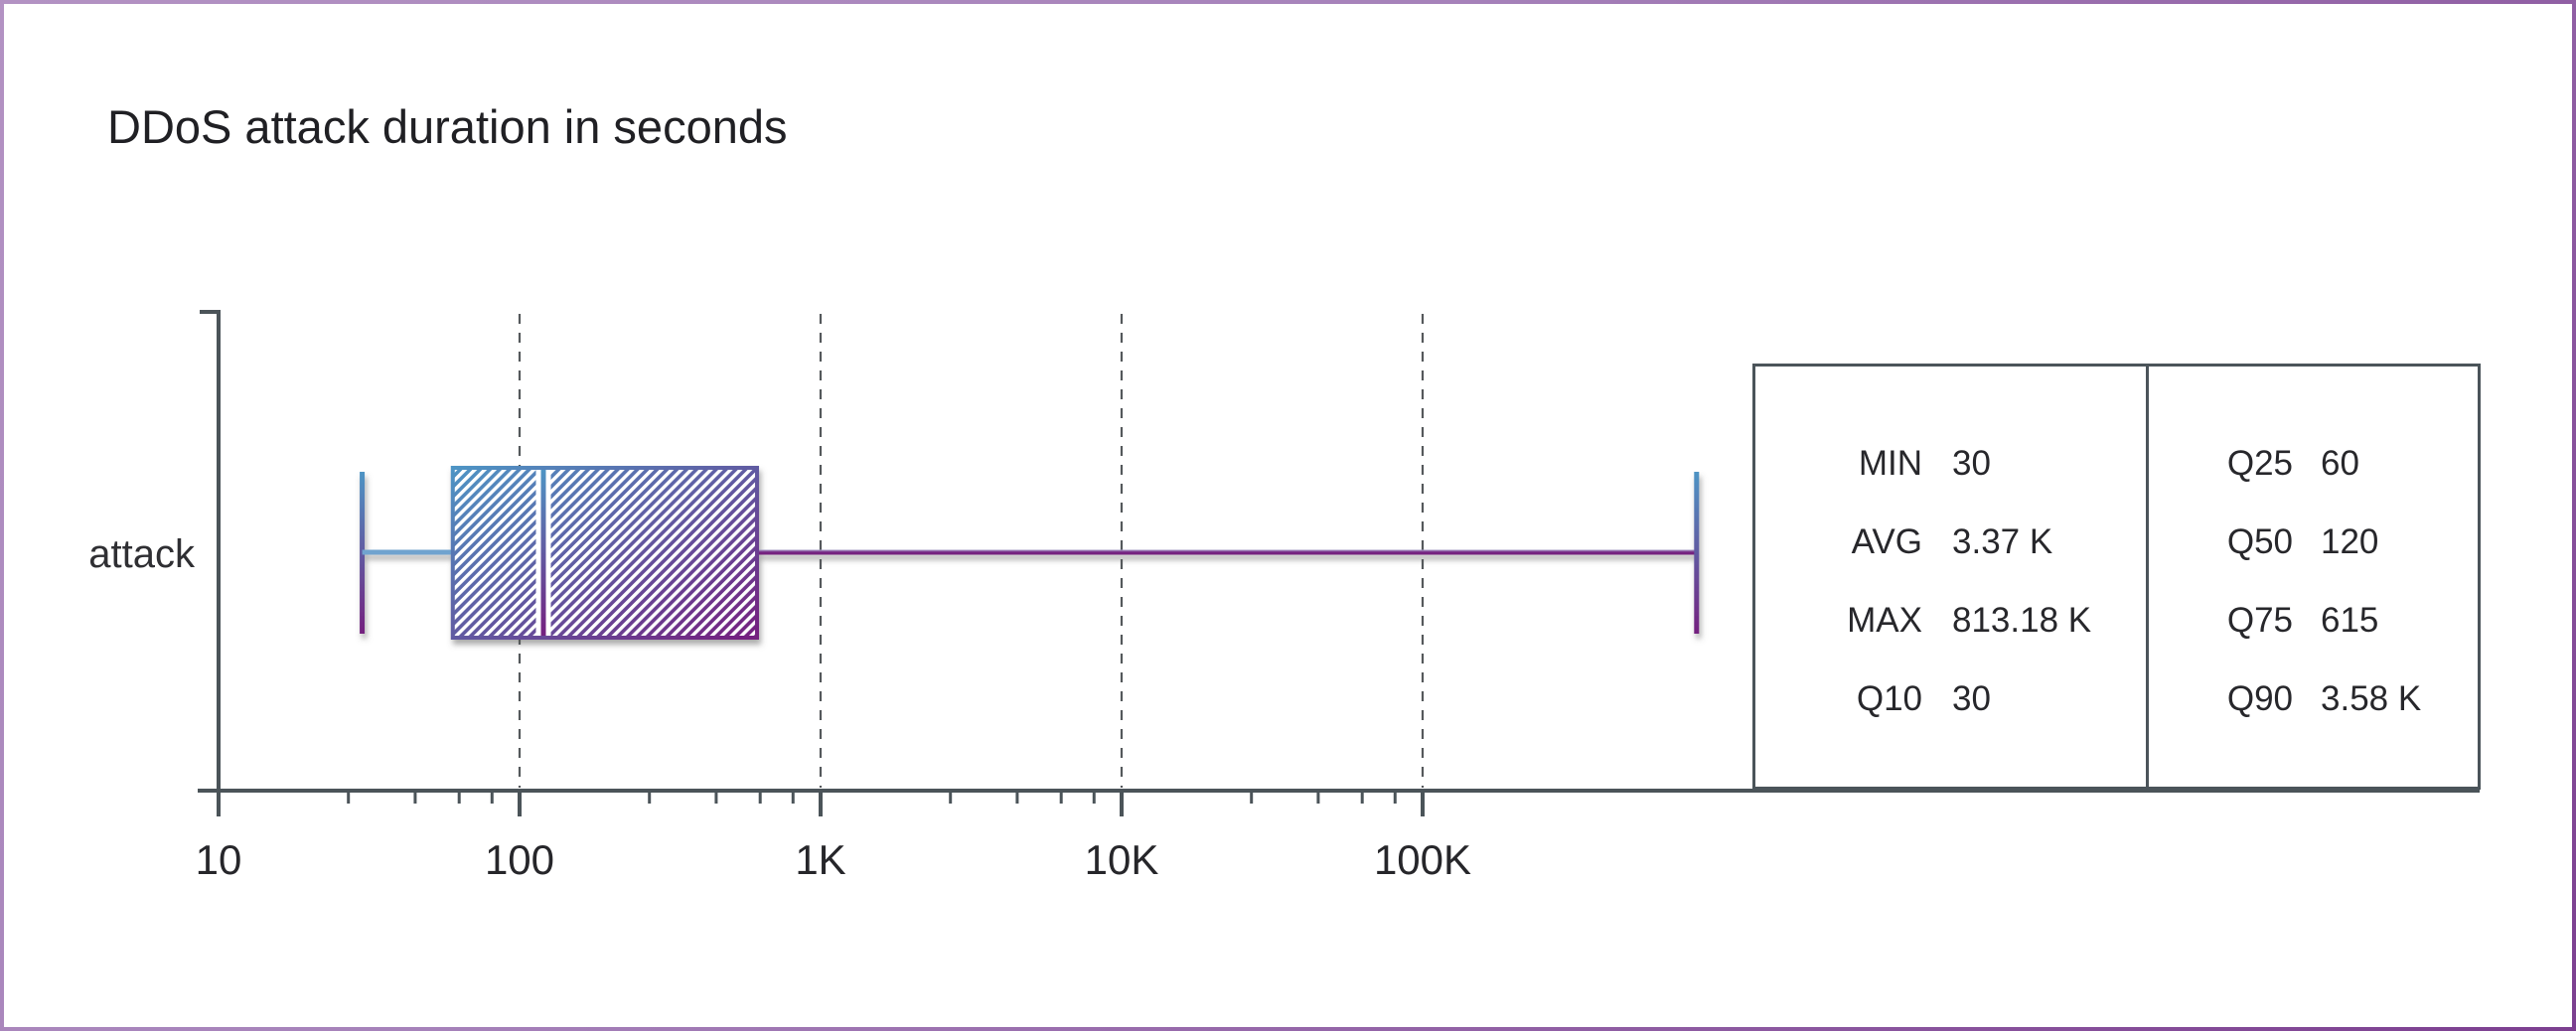 Image resolution: width=2576 pixels, height=1031 pixels. What do you see at coordinates (219, 860) in the screenshot?
I see `x-axis-tick-label: 10` at bounding box center [219, 860].